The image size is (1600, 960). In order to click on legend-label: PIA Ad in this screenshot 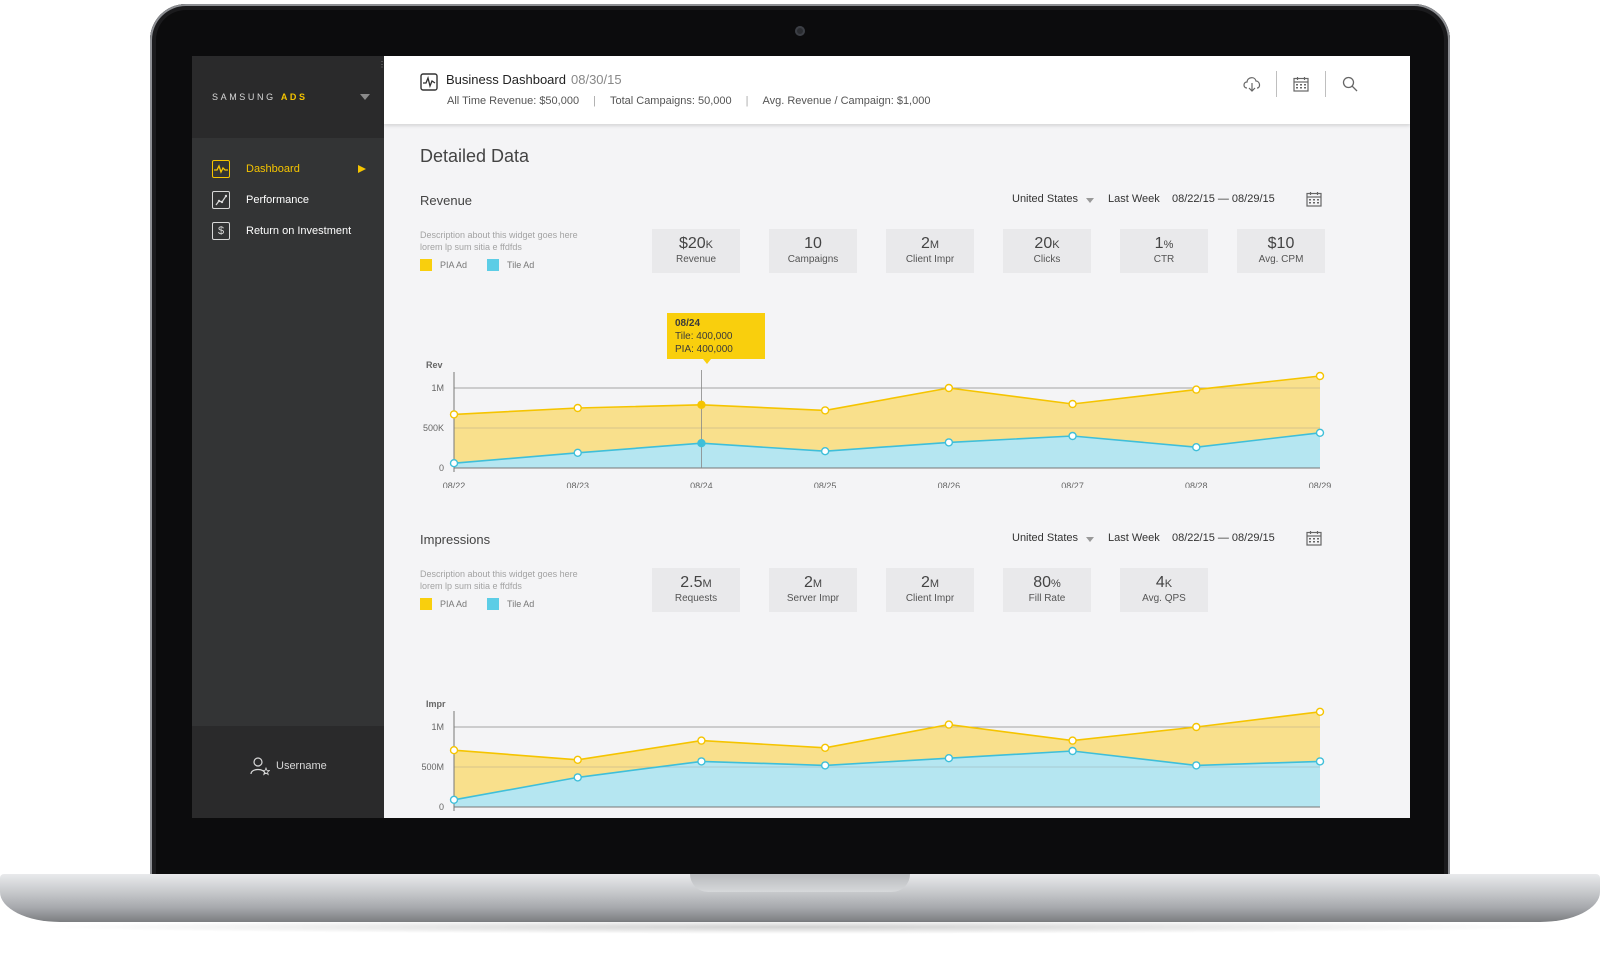, I will do `click(454, 265)`.